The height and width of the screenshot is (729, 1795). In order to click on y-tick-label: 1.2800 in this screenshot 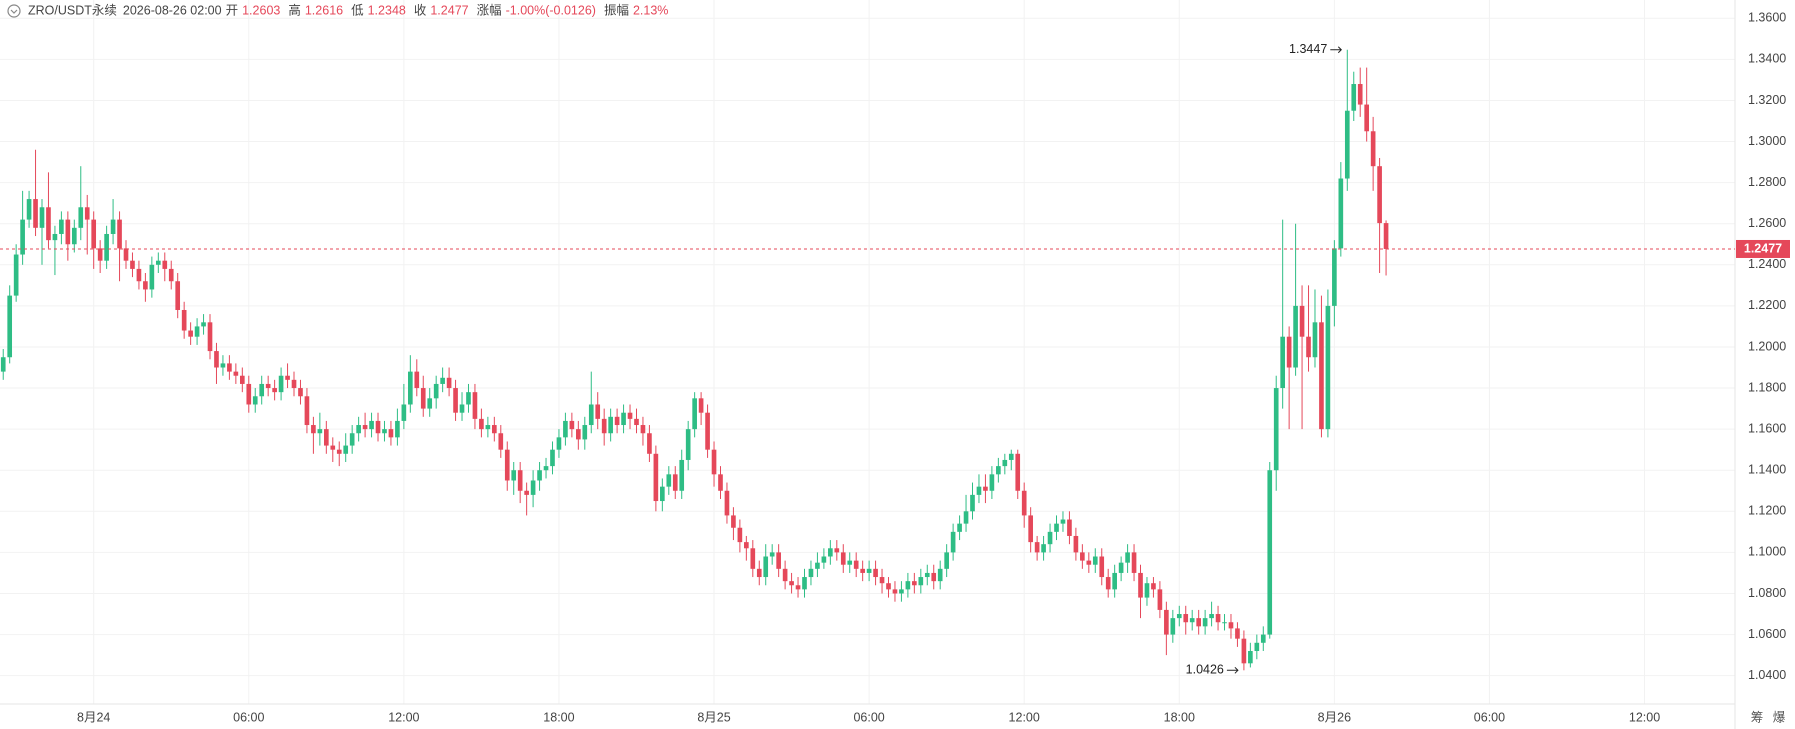, I will do `click(1767, 182)`.